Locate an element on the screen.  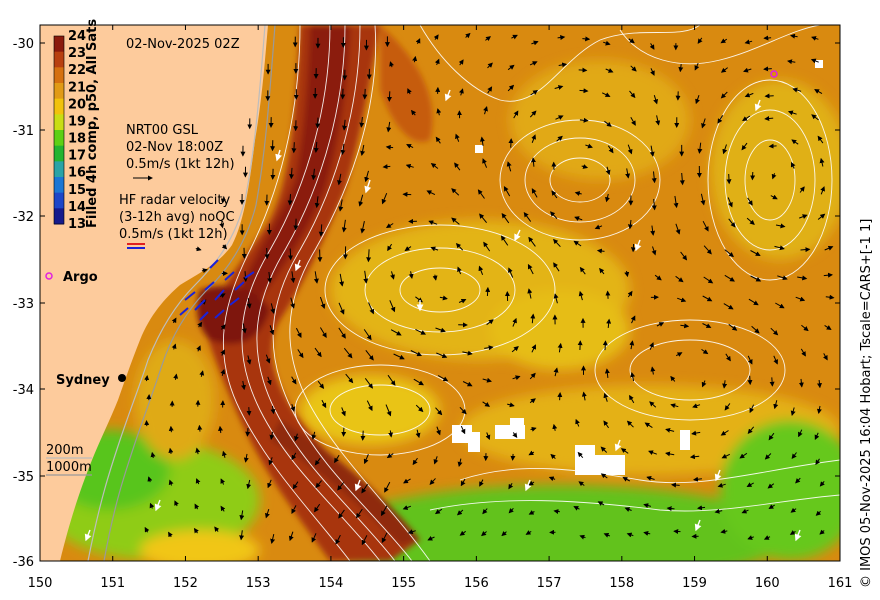
colorbar-tick-label: 14 is located at coordinates (77, 207).